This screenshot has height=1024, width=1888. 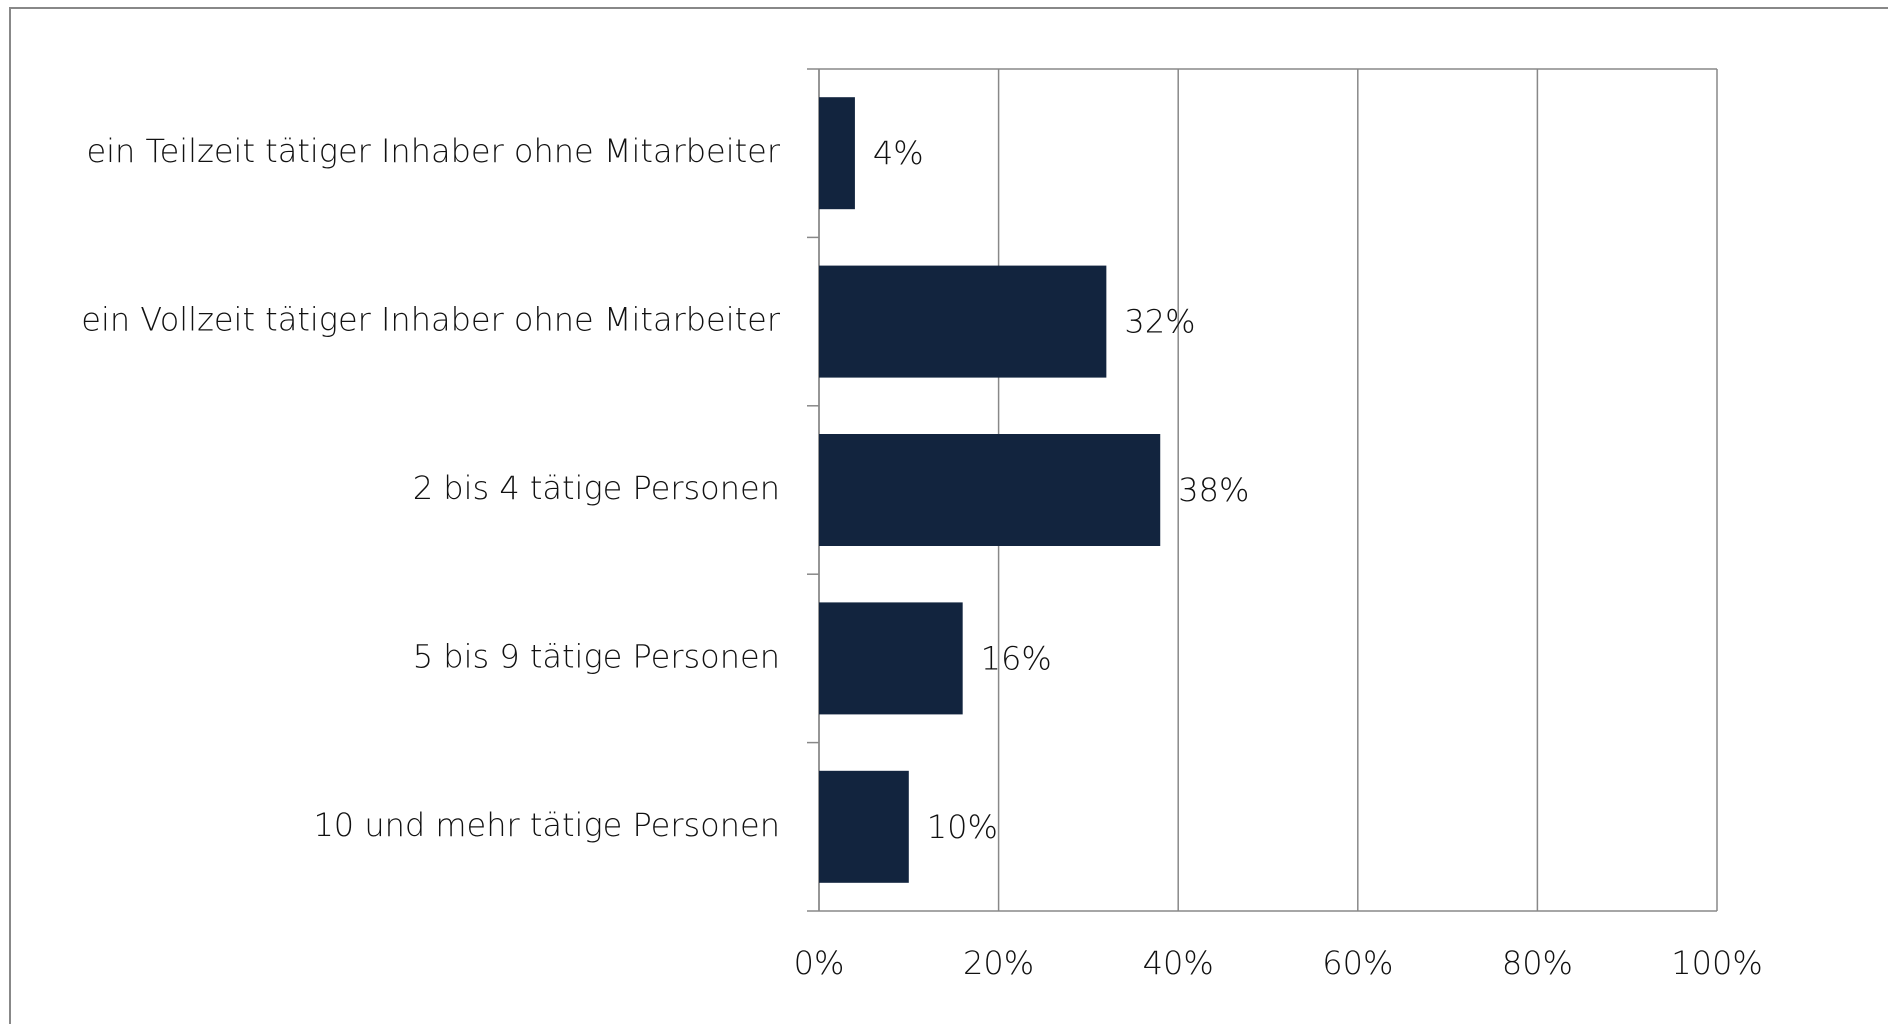 I want to click on x-tick-label: 100%, so click(x=1716, y=963).